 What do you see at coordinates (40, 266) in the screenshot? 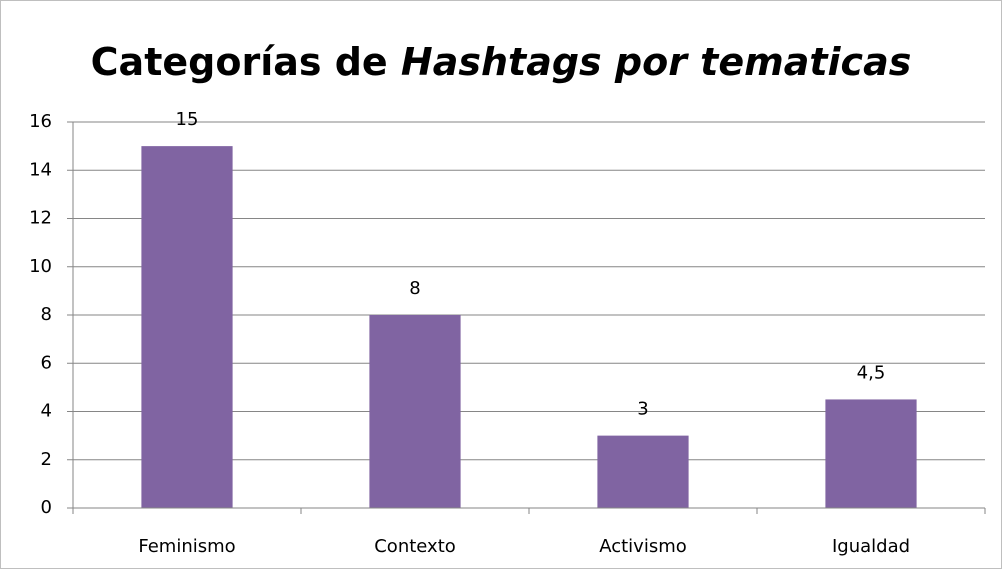
I see `y-tick-label: 10` at bounding box center [40, 266].